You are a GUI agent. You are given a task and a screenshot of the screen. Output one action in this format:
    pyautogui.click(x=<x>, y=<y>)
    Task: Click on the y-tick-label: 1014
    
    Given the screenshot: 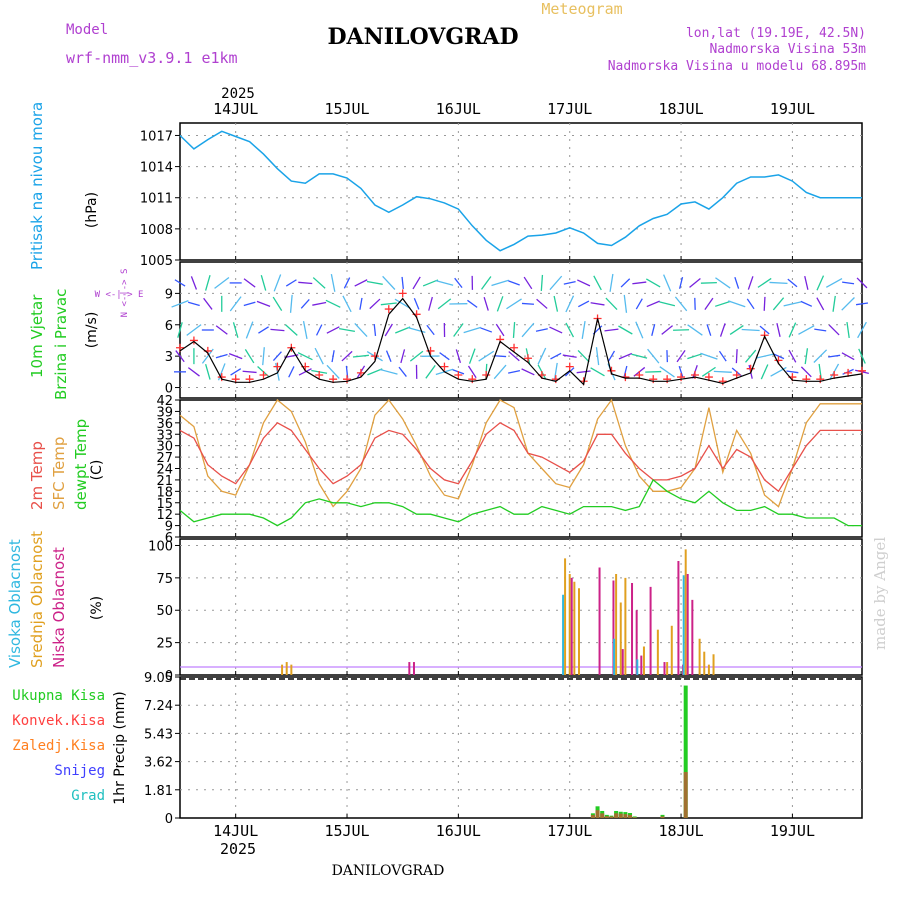 What is the action you would take?
    pyautogui.click(x=156, y=168)
    